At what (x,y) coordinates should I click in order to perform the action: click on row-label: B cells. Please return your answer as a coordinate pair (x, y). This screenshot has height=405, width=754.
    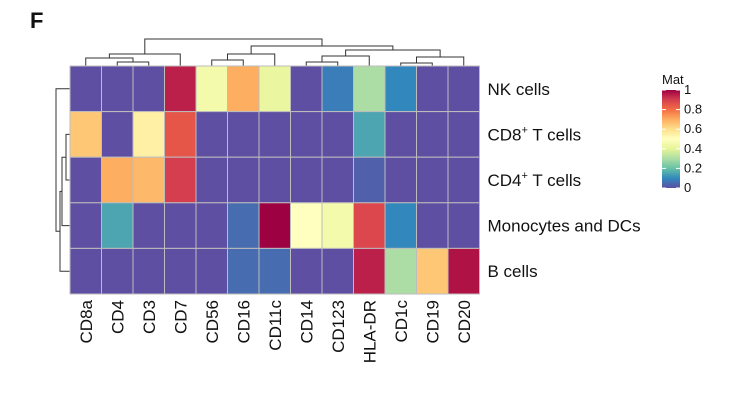
    Looking at the image, I should click on (513, 271).